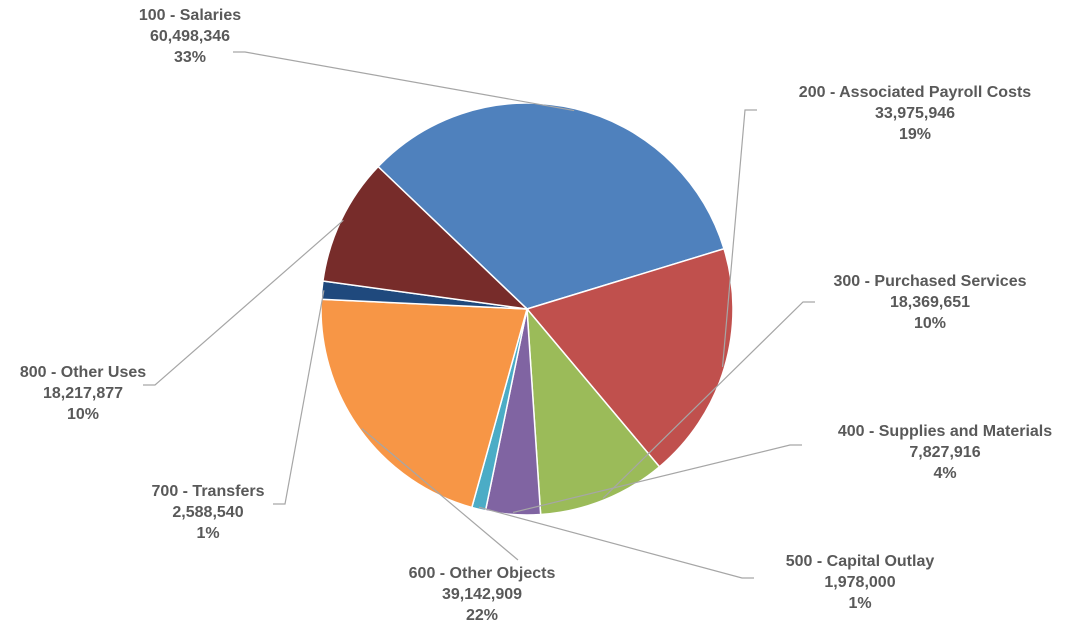 This screenshot has width=1091, height=639. Describe the element at coordinates (482, 573) in the screenshot. I see `label-category: 600 - Other Objects` at that location.